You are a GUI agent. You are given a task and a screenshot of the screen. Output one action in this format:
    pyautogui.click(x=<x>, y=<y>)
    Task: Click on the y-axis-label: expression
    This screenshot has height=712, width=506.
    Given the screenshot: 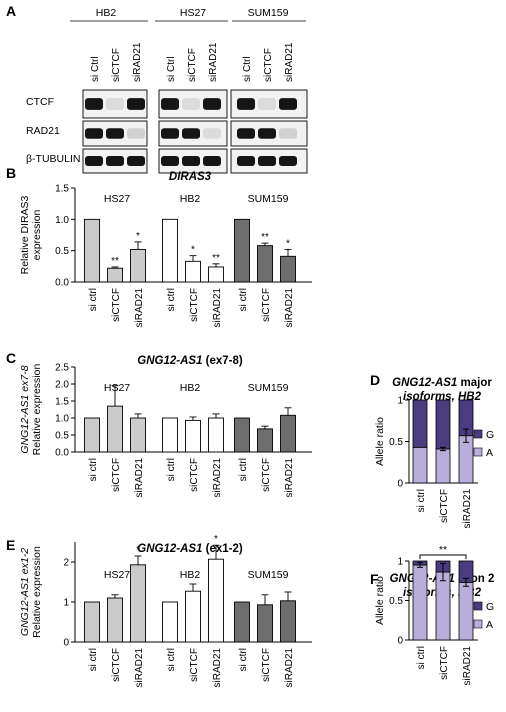 What is the action you would take?
    pyautogui.click(x=37, y=234)
    